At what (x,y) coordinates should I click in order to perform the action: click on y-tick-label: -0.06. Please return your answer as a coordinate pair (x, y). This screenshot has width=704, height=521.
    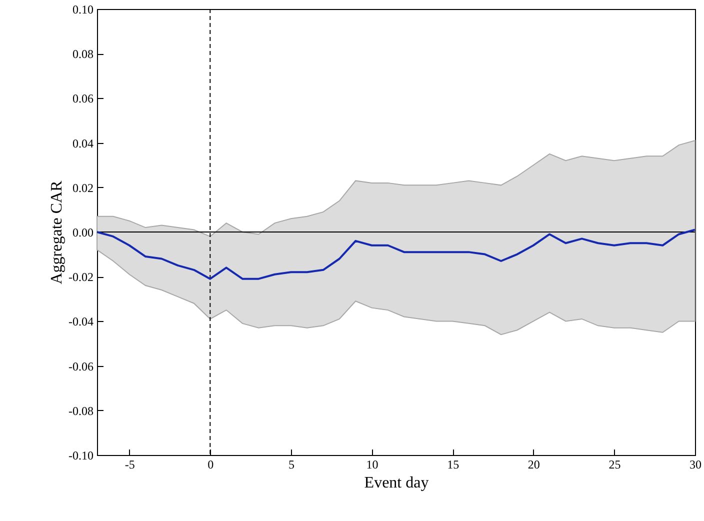
    Looking at the image, I should click on (81, 366).